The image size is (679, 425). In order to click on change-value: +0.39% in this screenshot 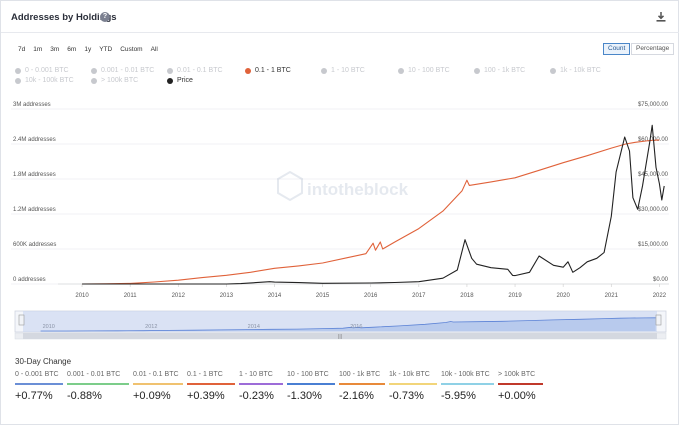, I will do `click(206, 396)`.